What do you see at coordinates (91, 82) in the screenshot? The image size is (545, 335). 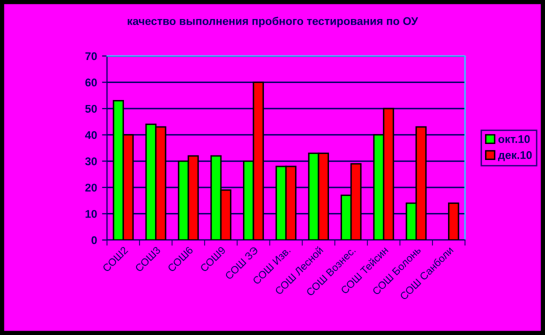 I see `y-tick-label: 60` at bounding box center [91, 82].